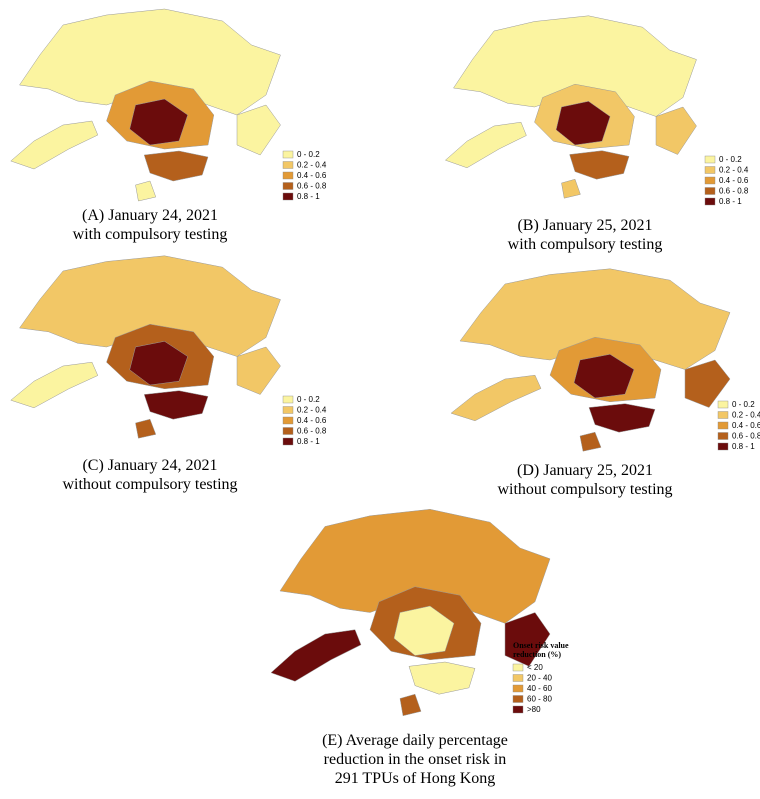 This screenshot has width=760, height=799. I want to click on legend-title: reduction (%), so click(537, 654).